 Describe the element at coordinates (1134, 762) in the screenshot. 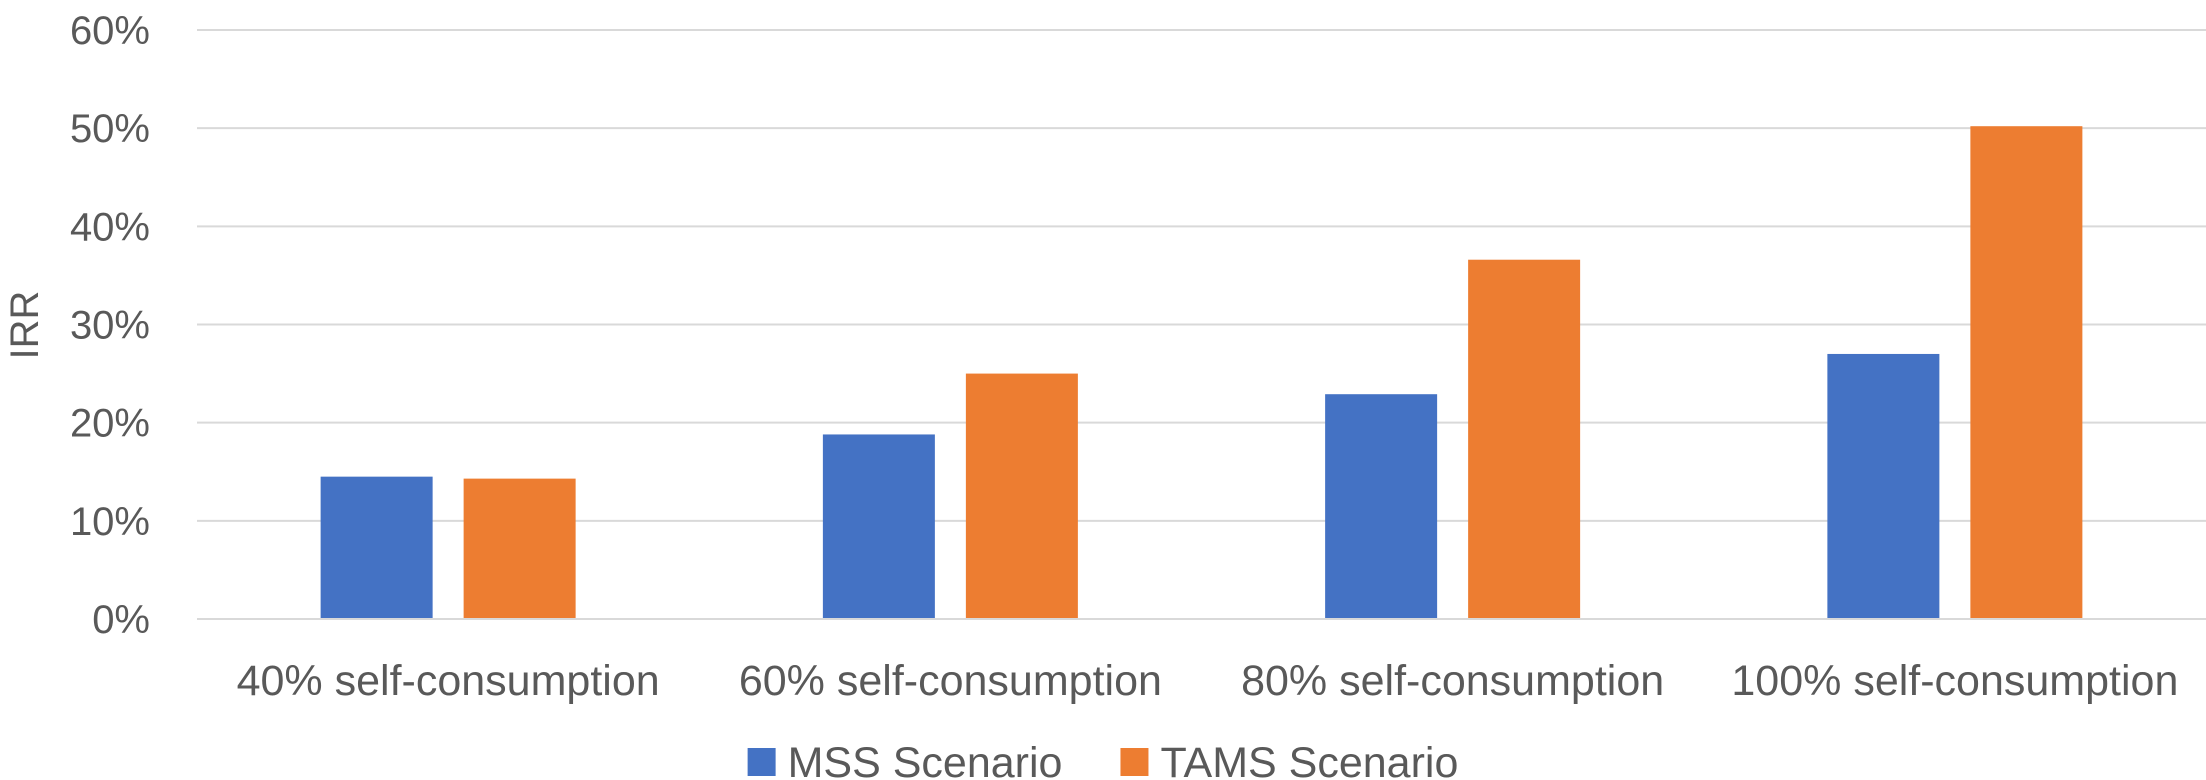

I see `legend-swatch-tams-scenario` at that location.